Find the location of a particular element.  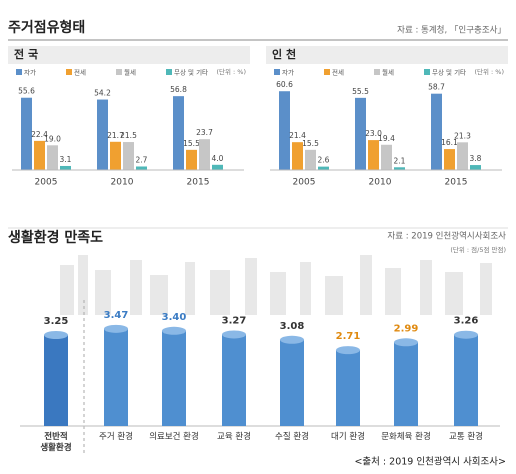

panel-header is located at coordinates (387, 55).